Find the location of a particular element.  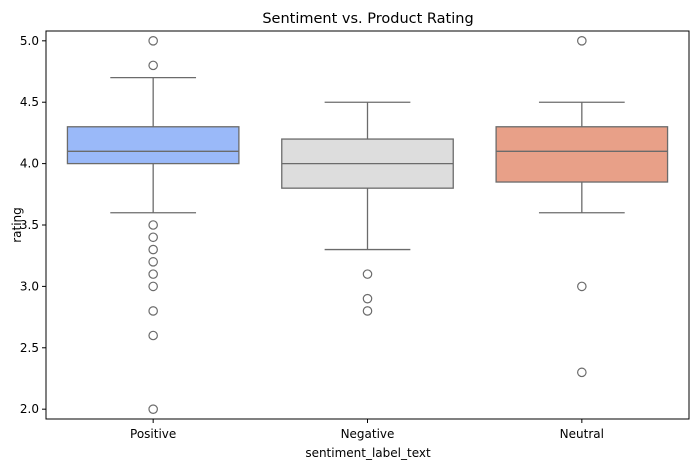

y-tick-label: 2.5 is located at coordinates (29, 348).